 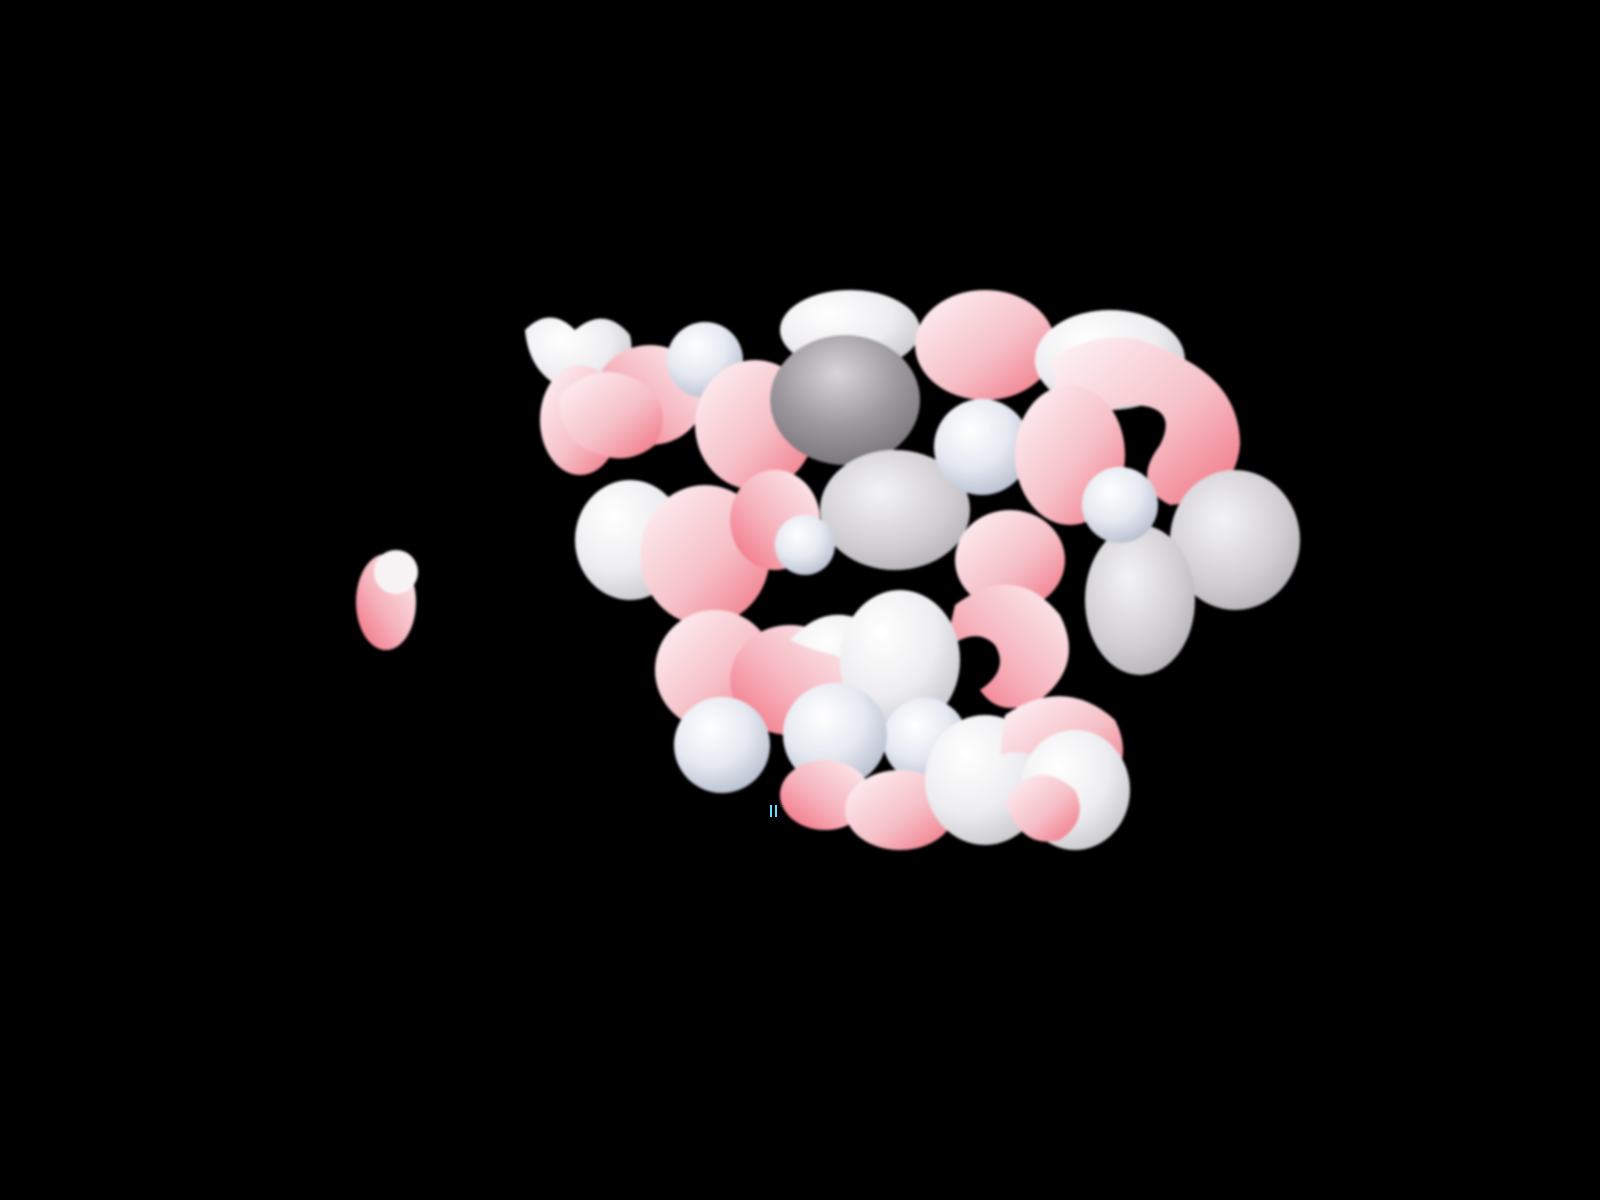 I want to click on render-artifact, so click(x=773, y=811).